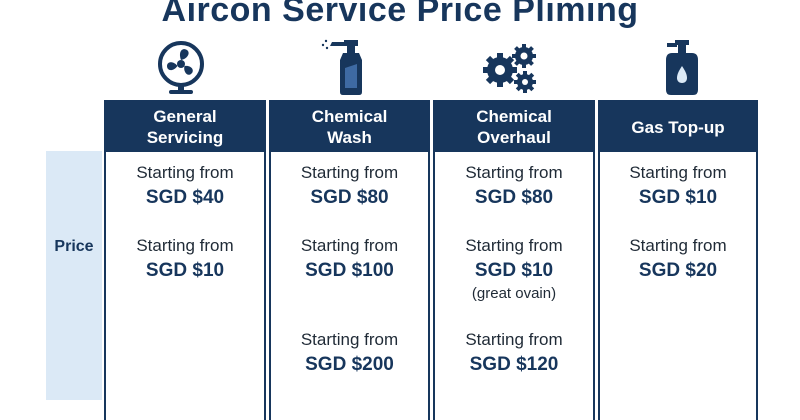  What do you see at coordinates (181, 67) in the screenshot?
I see `fan-icon` at bounding box center [181, 67].